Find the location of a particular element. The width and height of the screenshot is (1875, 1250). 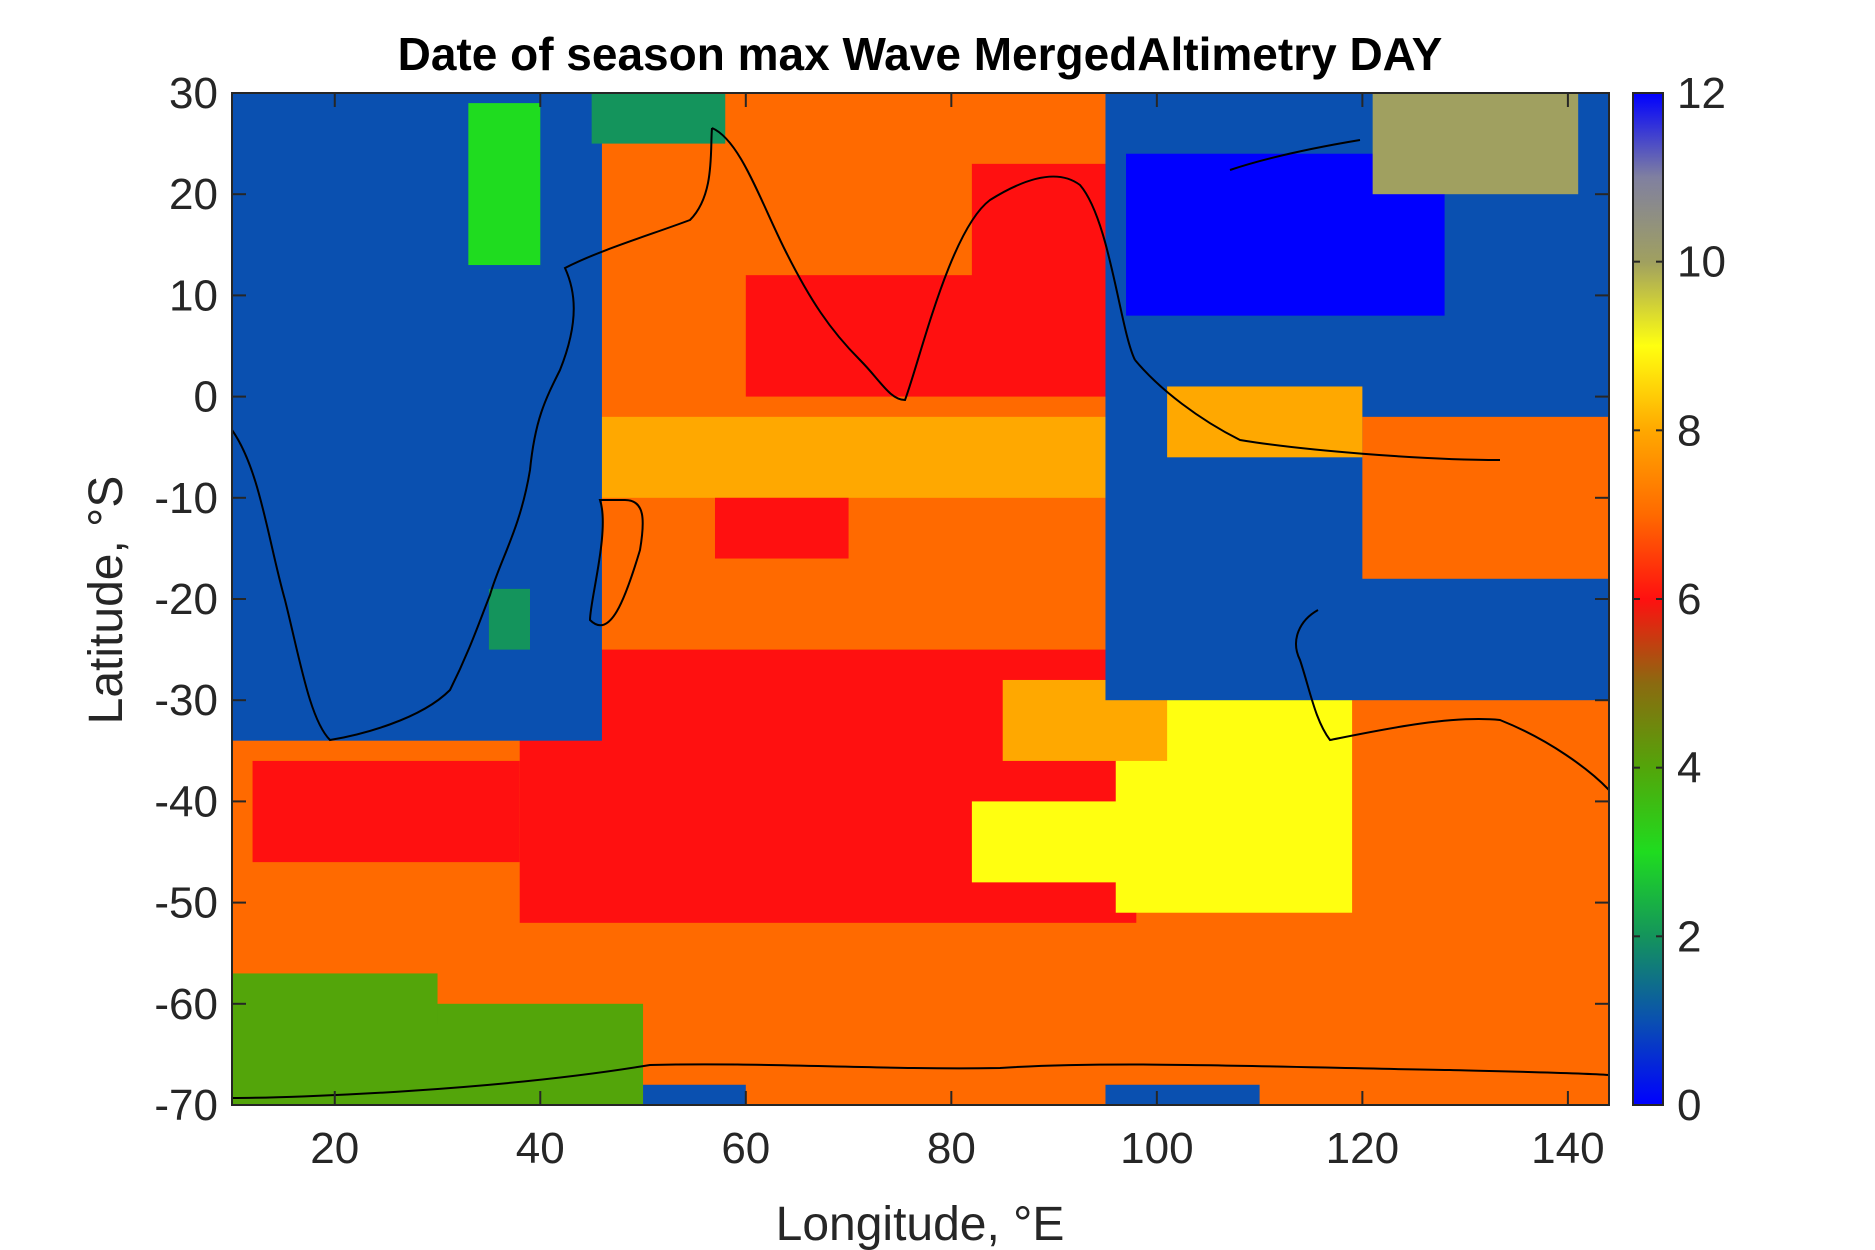

y-tick-label: -20 is located at coordinates (186, 599).